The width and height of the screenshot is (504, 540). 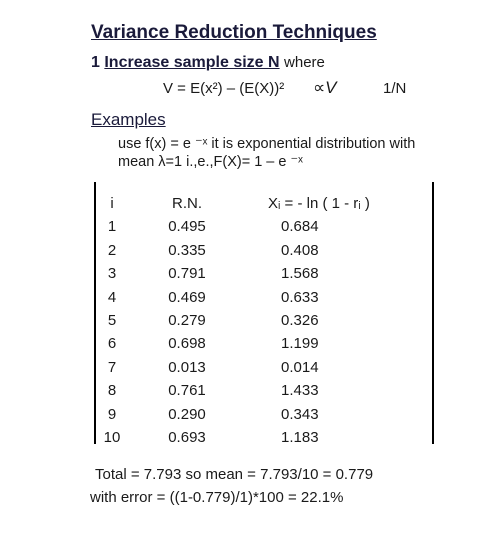 What do you see at coordinates (217, 497) in the screenshot?
I see `error-line: with error = ((1-0.779)/1)*100 = 22.1%` at bounding box center [217, 497].